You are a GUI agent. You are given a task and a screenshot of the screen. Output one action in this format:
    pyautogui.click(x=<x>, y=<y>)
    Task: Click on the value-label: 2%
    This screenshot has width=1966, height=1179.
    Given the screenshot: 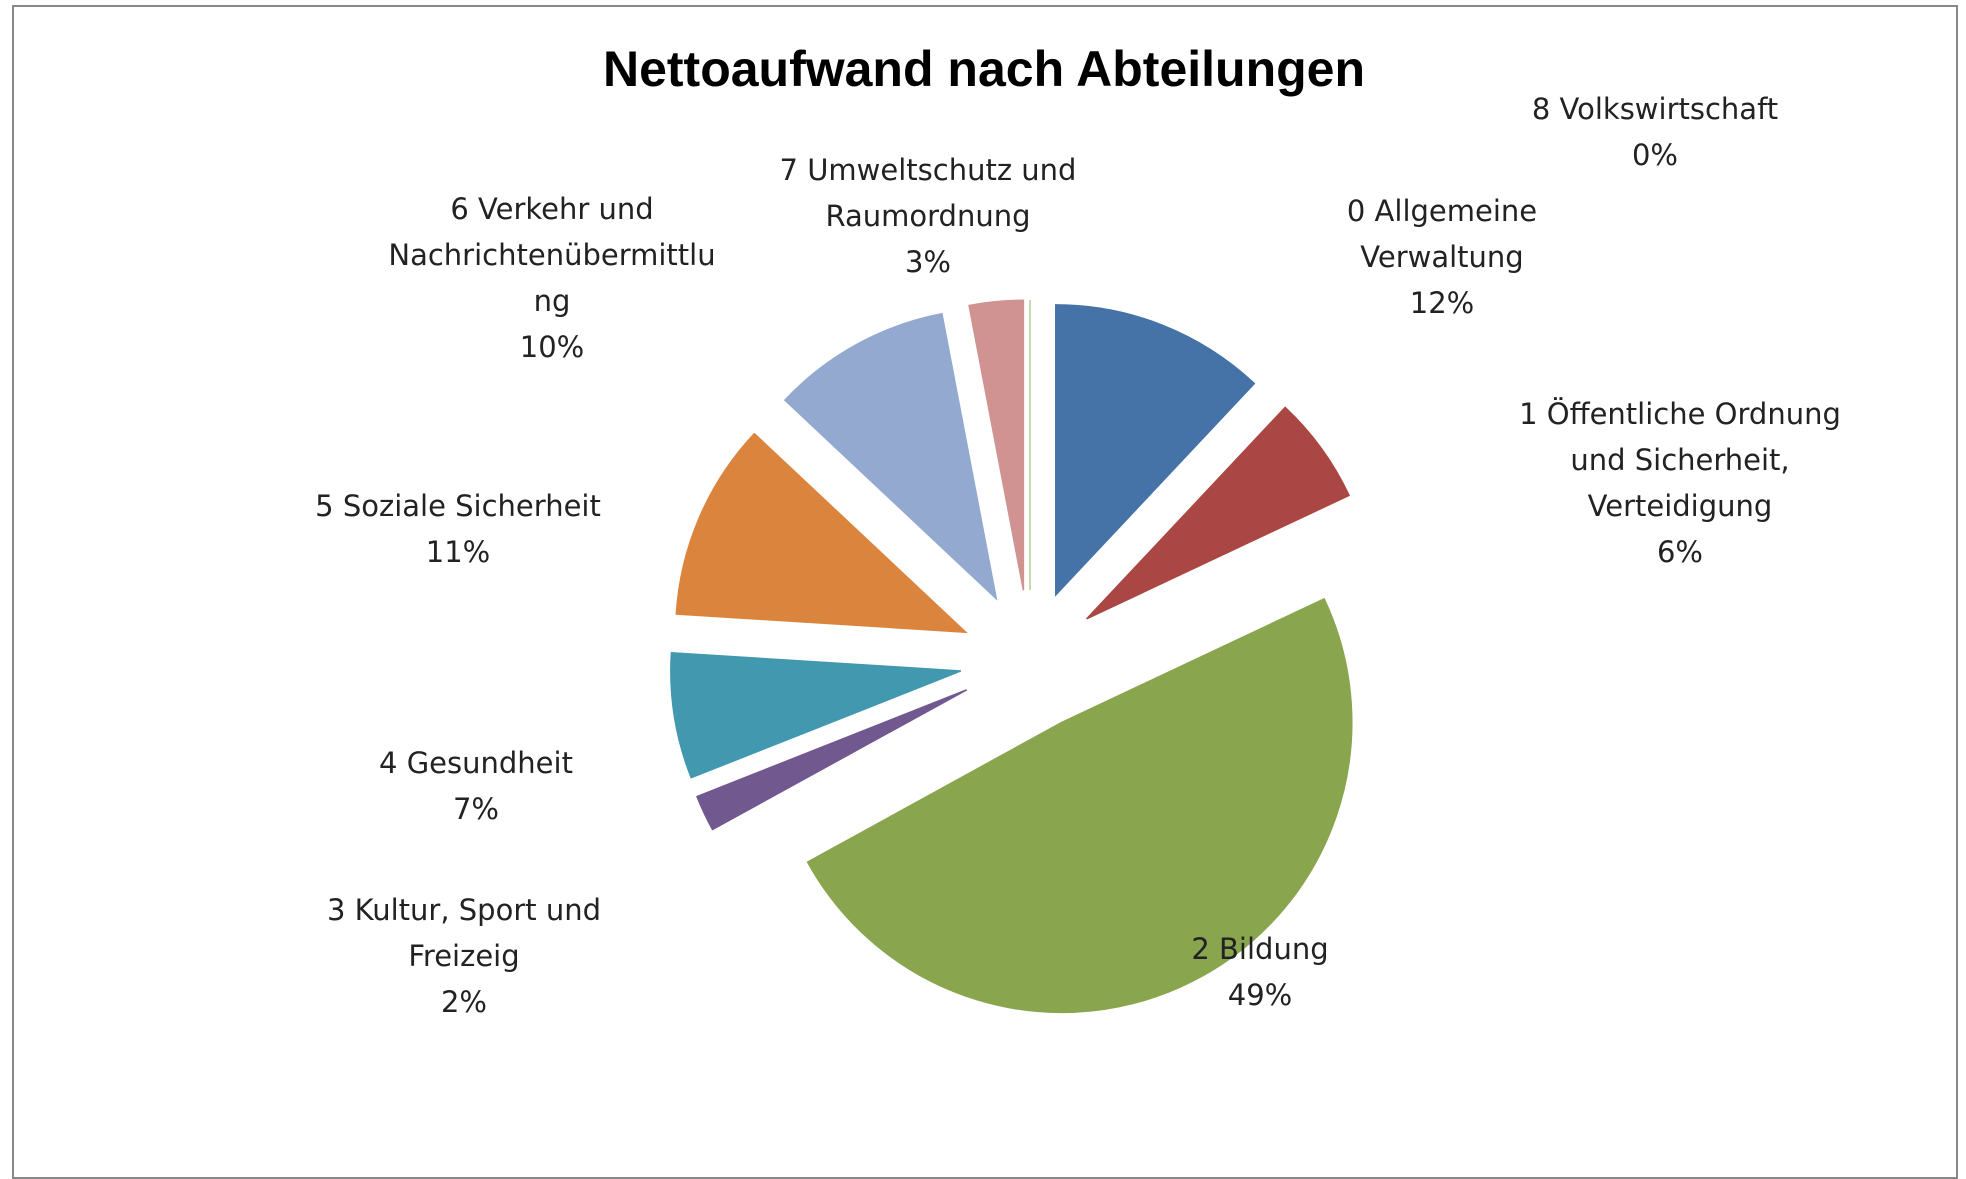 What is the action you would take?
    pyautogui.click(x=463, y=1002)
    